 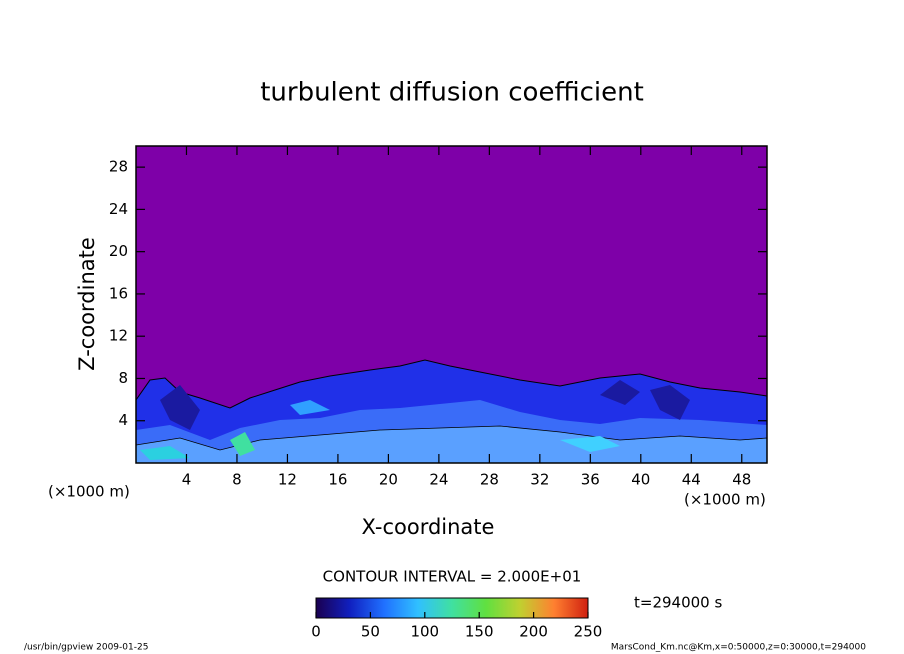 What do you see at coordinates (89, 492) in the screenshot?
I see `x-unit-left: (×1000 m)` at bounding box center [89, 492].